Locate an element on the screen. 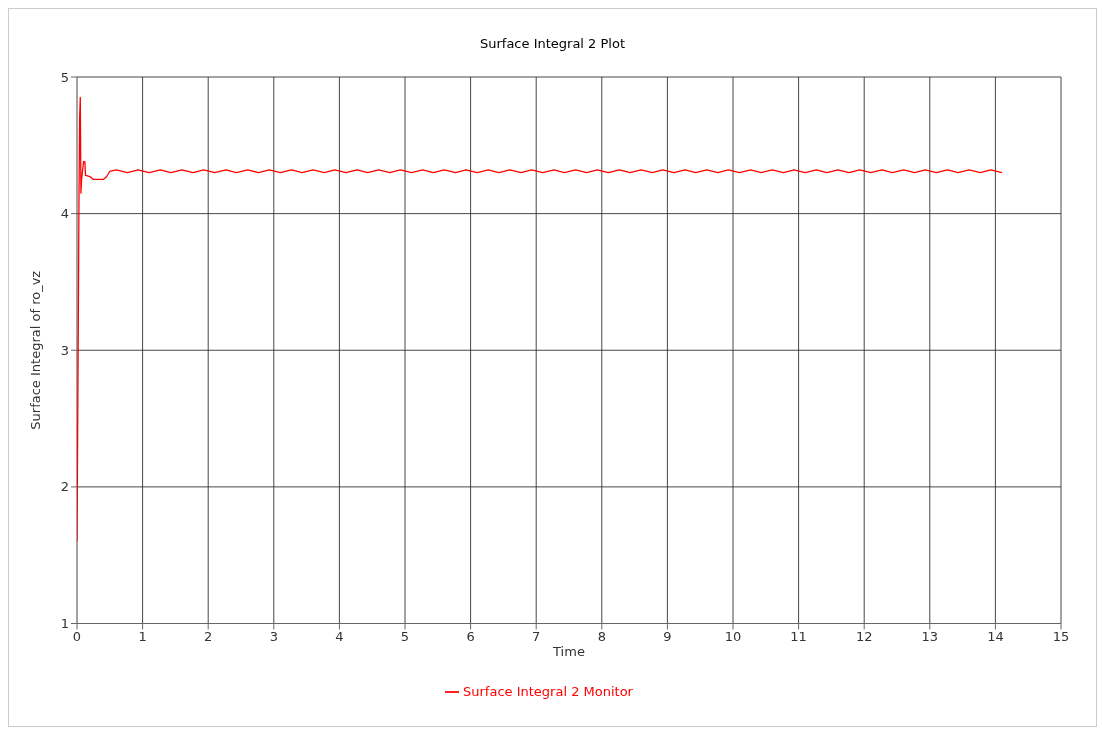  x-tick-label: 13 is located at coordinates (930, 636).